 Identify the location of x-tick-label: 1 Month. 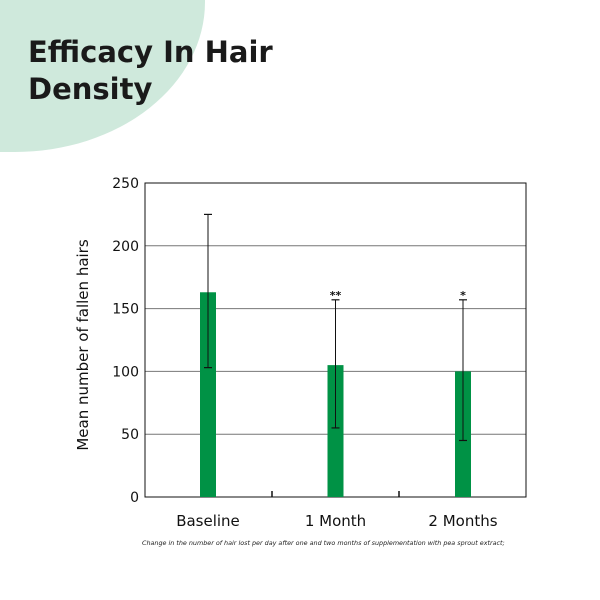
(335, 521).